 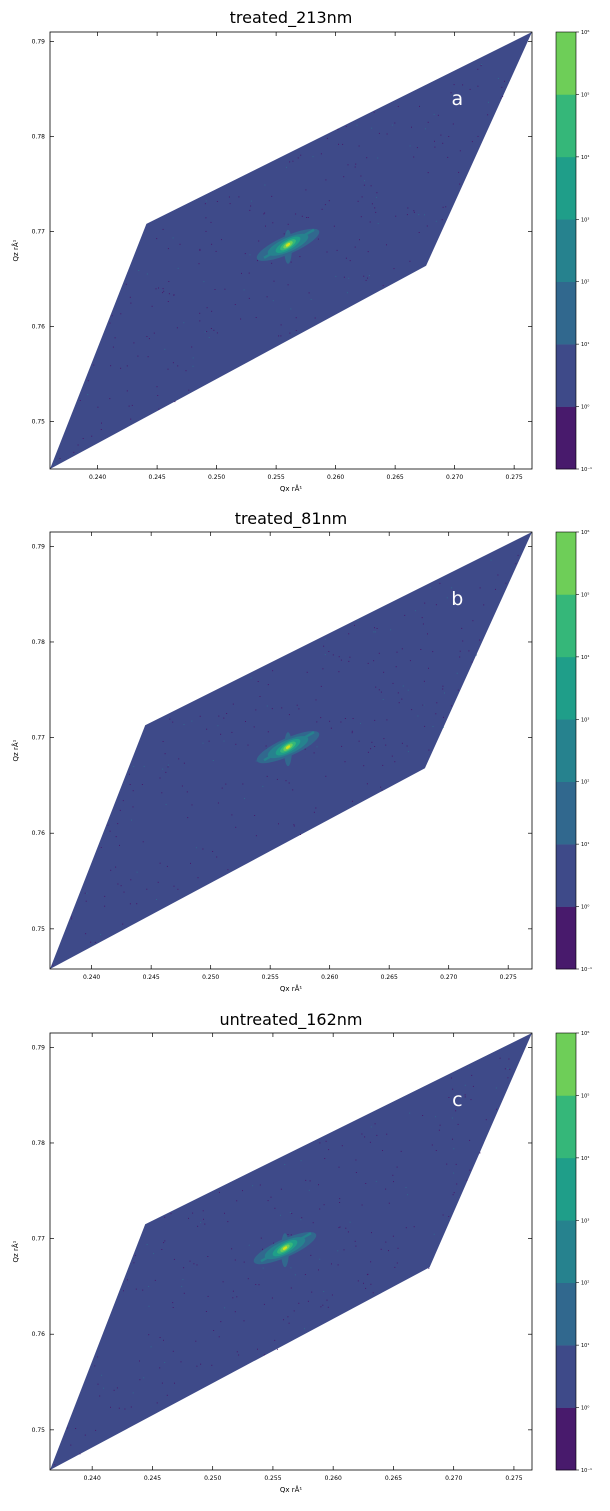 What do you see at coordinates (212, 1478) in the screenshot?
I see `x-tick-label: 0.250` at bounding box center [212, 1478].